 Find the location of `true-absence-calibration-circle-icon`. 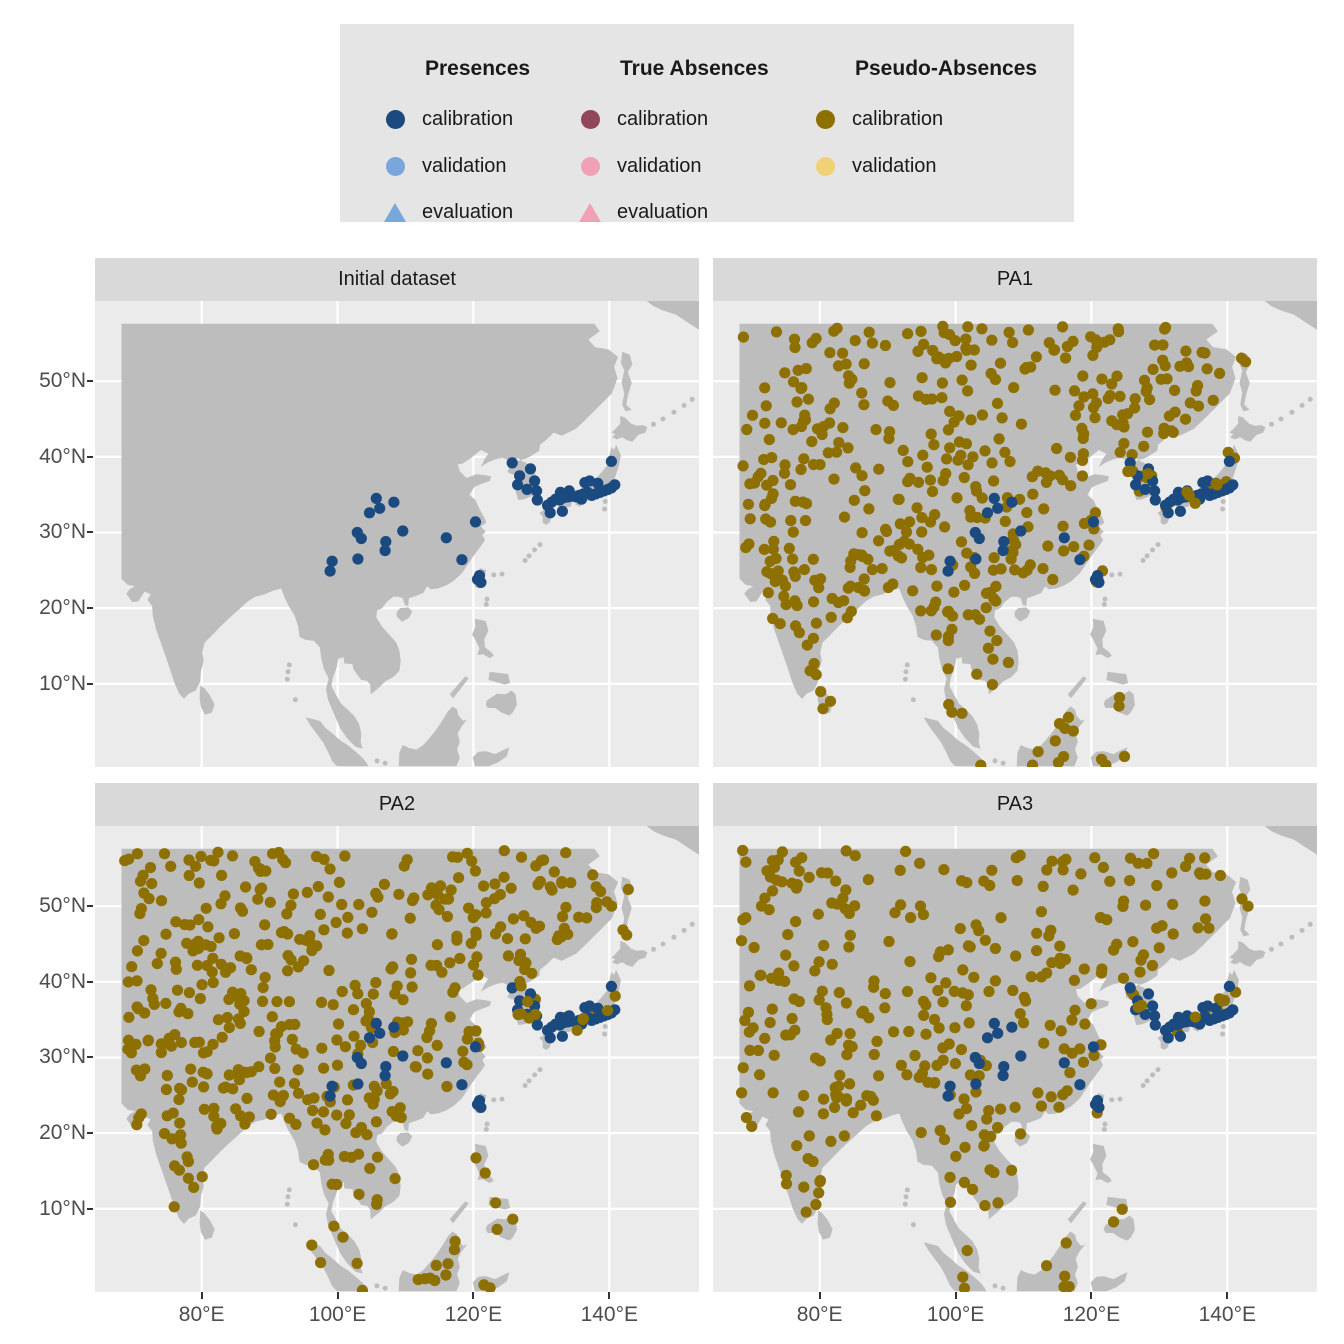

true-absence-calibration-circle-icon is located at coordinates (590, 119).